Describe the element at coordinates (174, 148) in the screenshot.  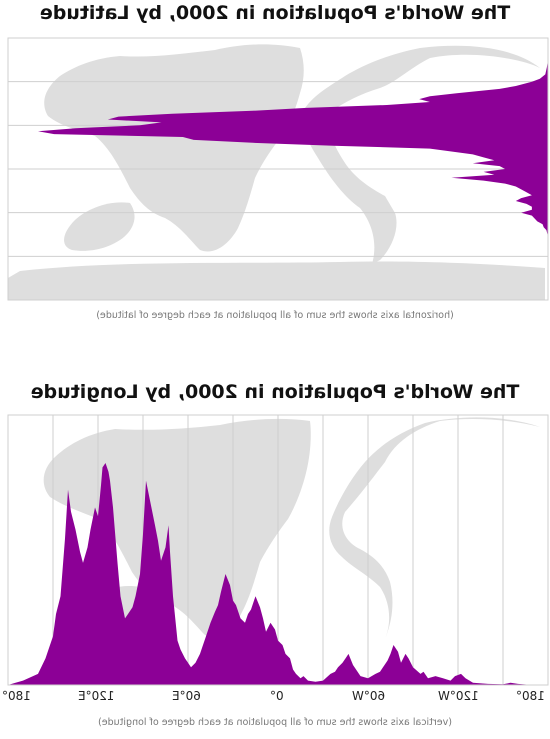
I see `eurasia-africa-shape` at that location.